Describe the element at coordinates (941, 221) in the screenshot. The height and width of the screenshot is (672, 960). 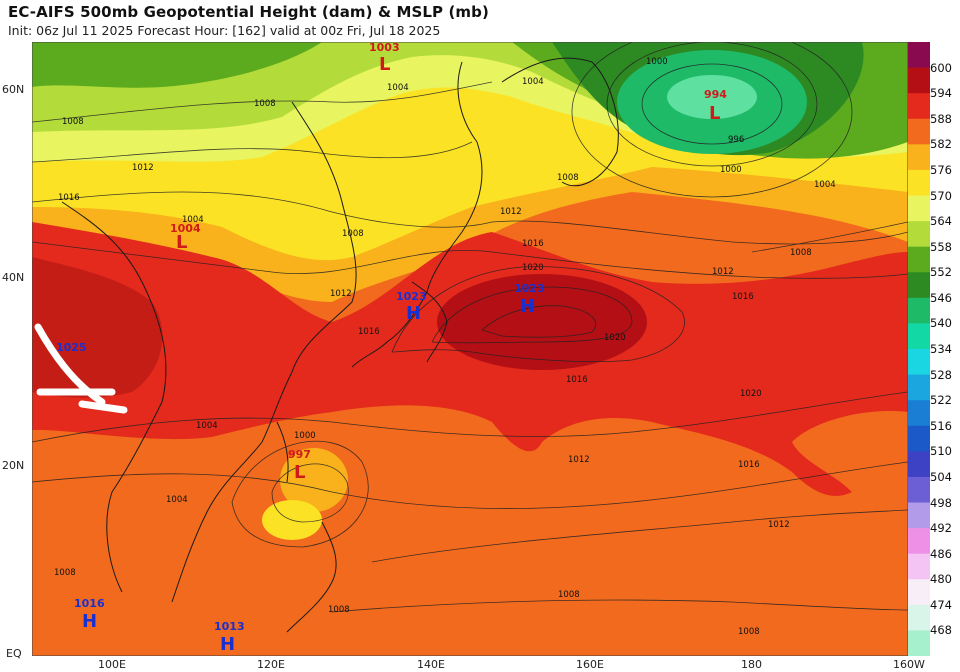
I see `colorbar-level-label: 564` at that location.